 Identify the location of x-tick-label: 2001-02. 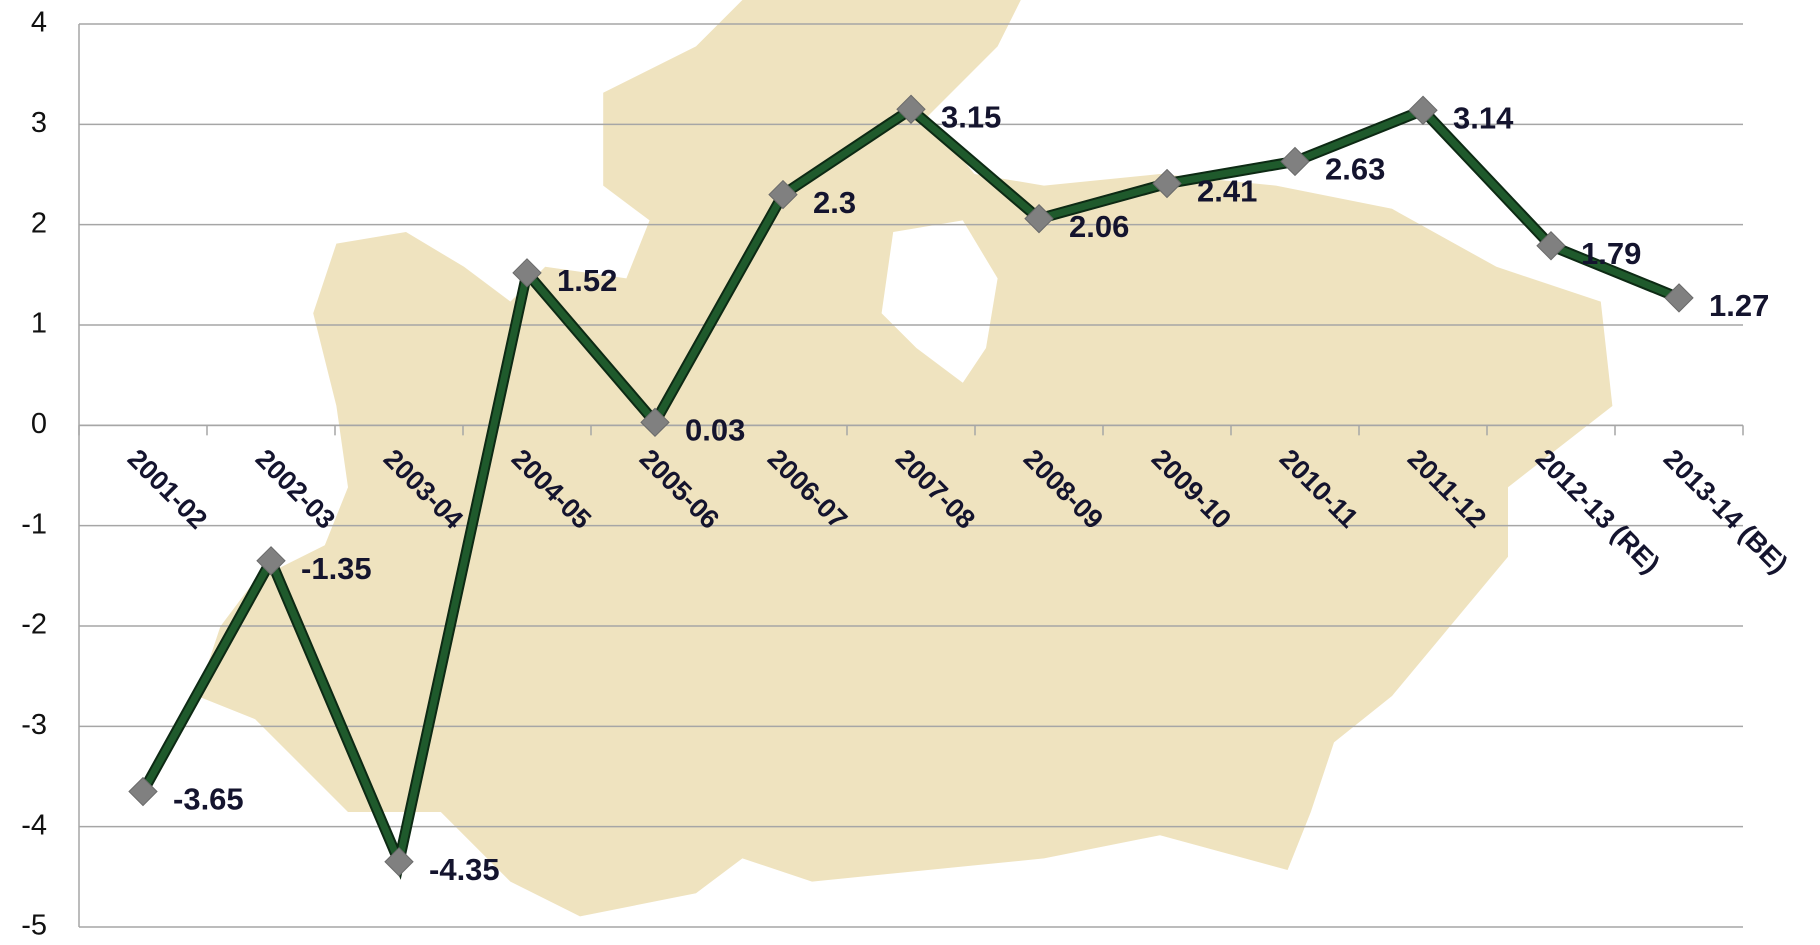
(167, 488).